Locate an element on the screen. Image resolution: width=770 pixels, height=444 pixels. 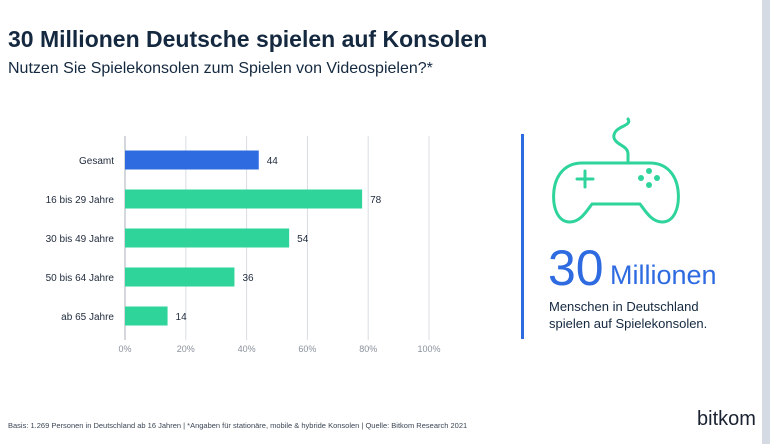
category-label: 50 bis 64 Jahre is located at coordinates (80, 278).